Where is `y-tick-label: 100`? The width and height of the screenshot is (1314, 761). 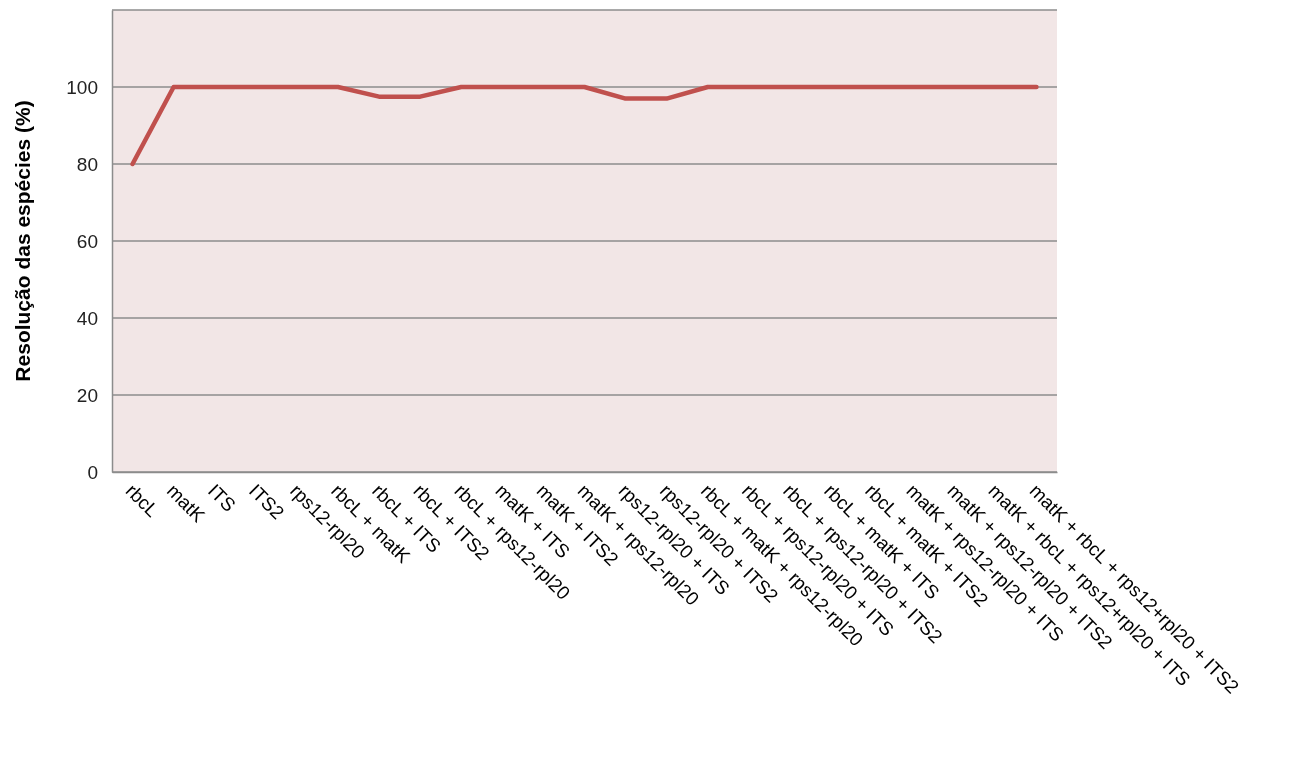
y-tick-label: 100 is located at coordinates (82, 87).